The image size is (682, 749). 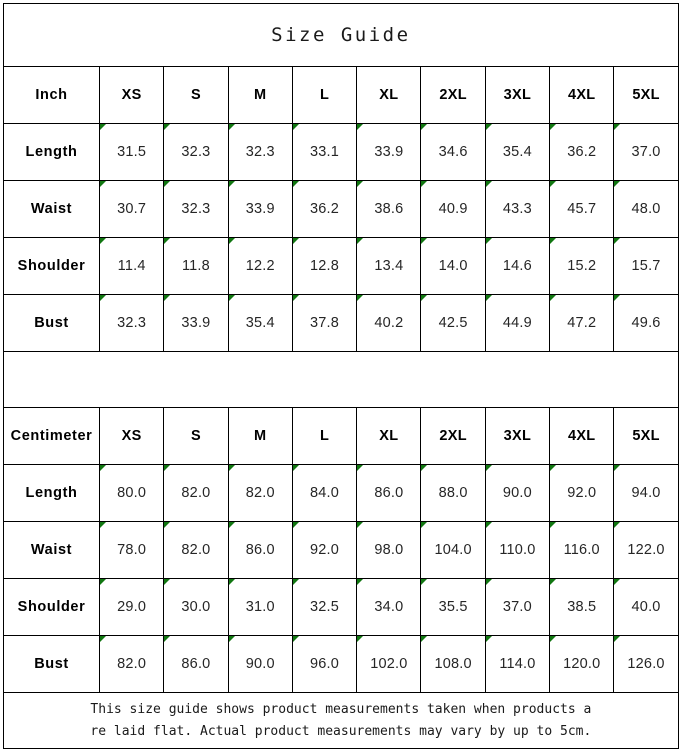 What do you see at coordinates (646, 209) in the screenshot?
I see `cell-inch-waist-5xl: 48.0` at bounding box center [646, 209].